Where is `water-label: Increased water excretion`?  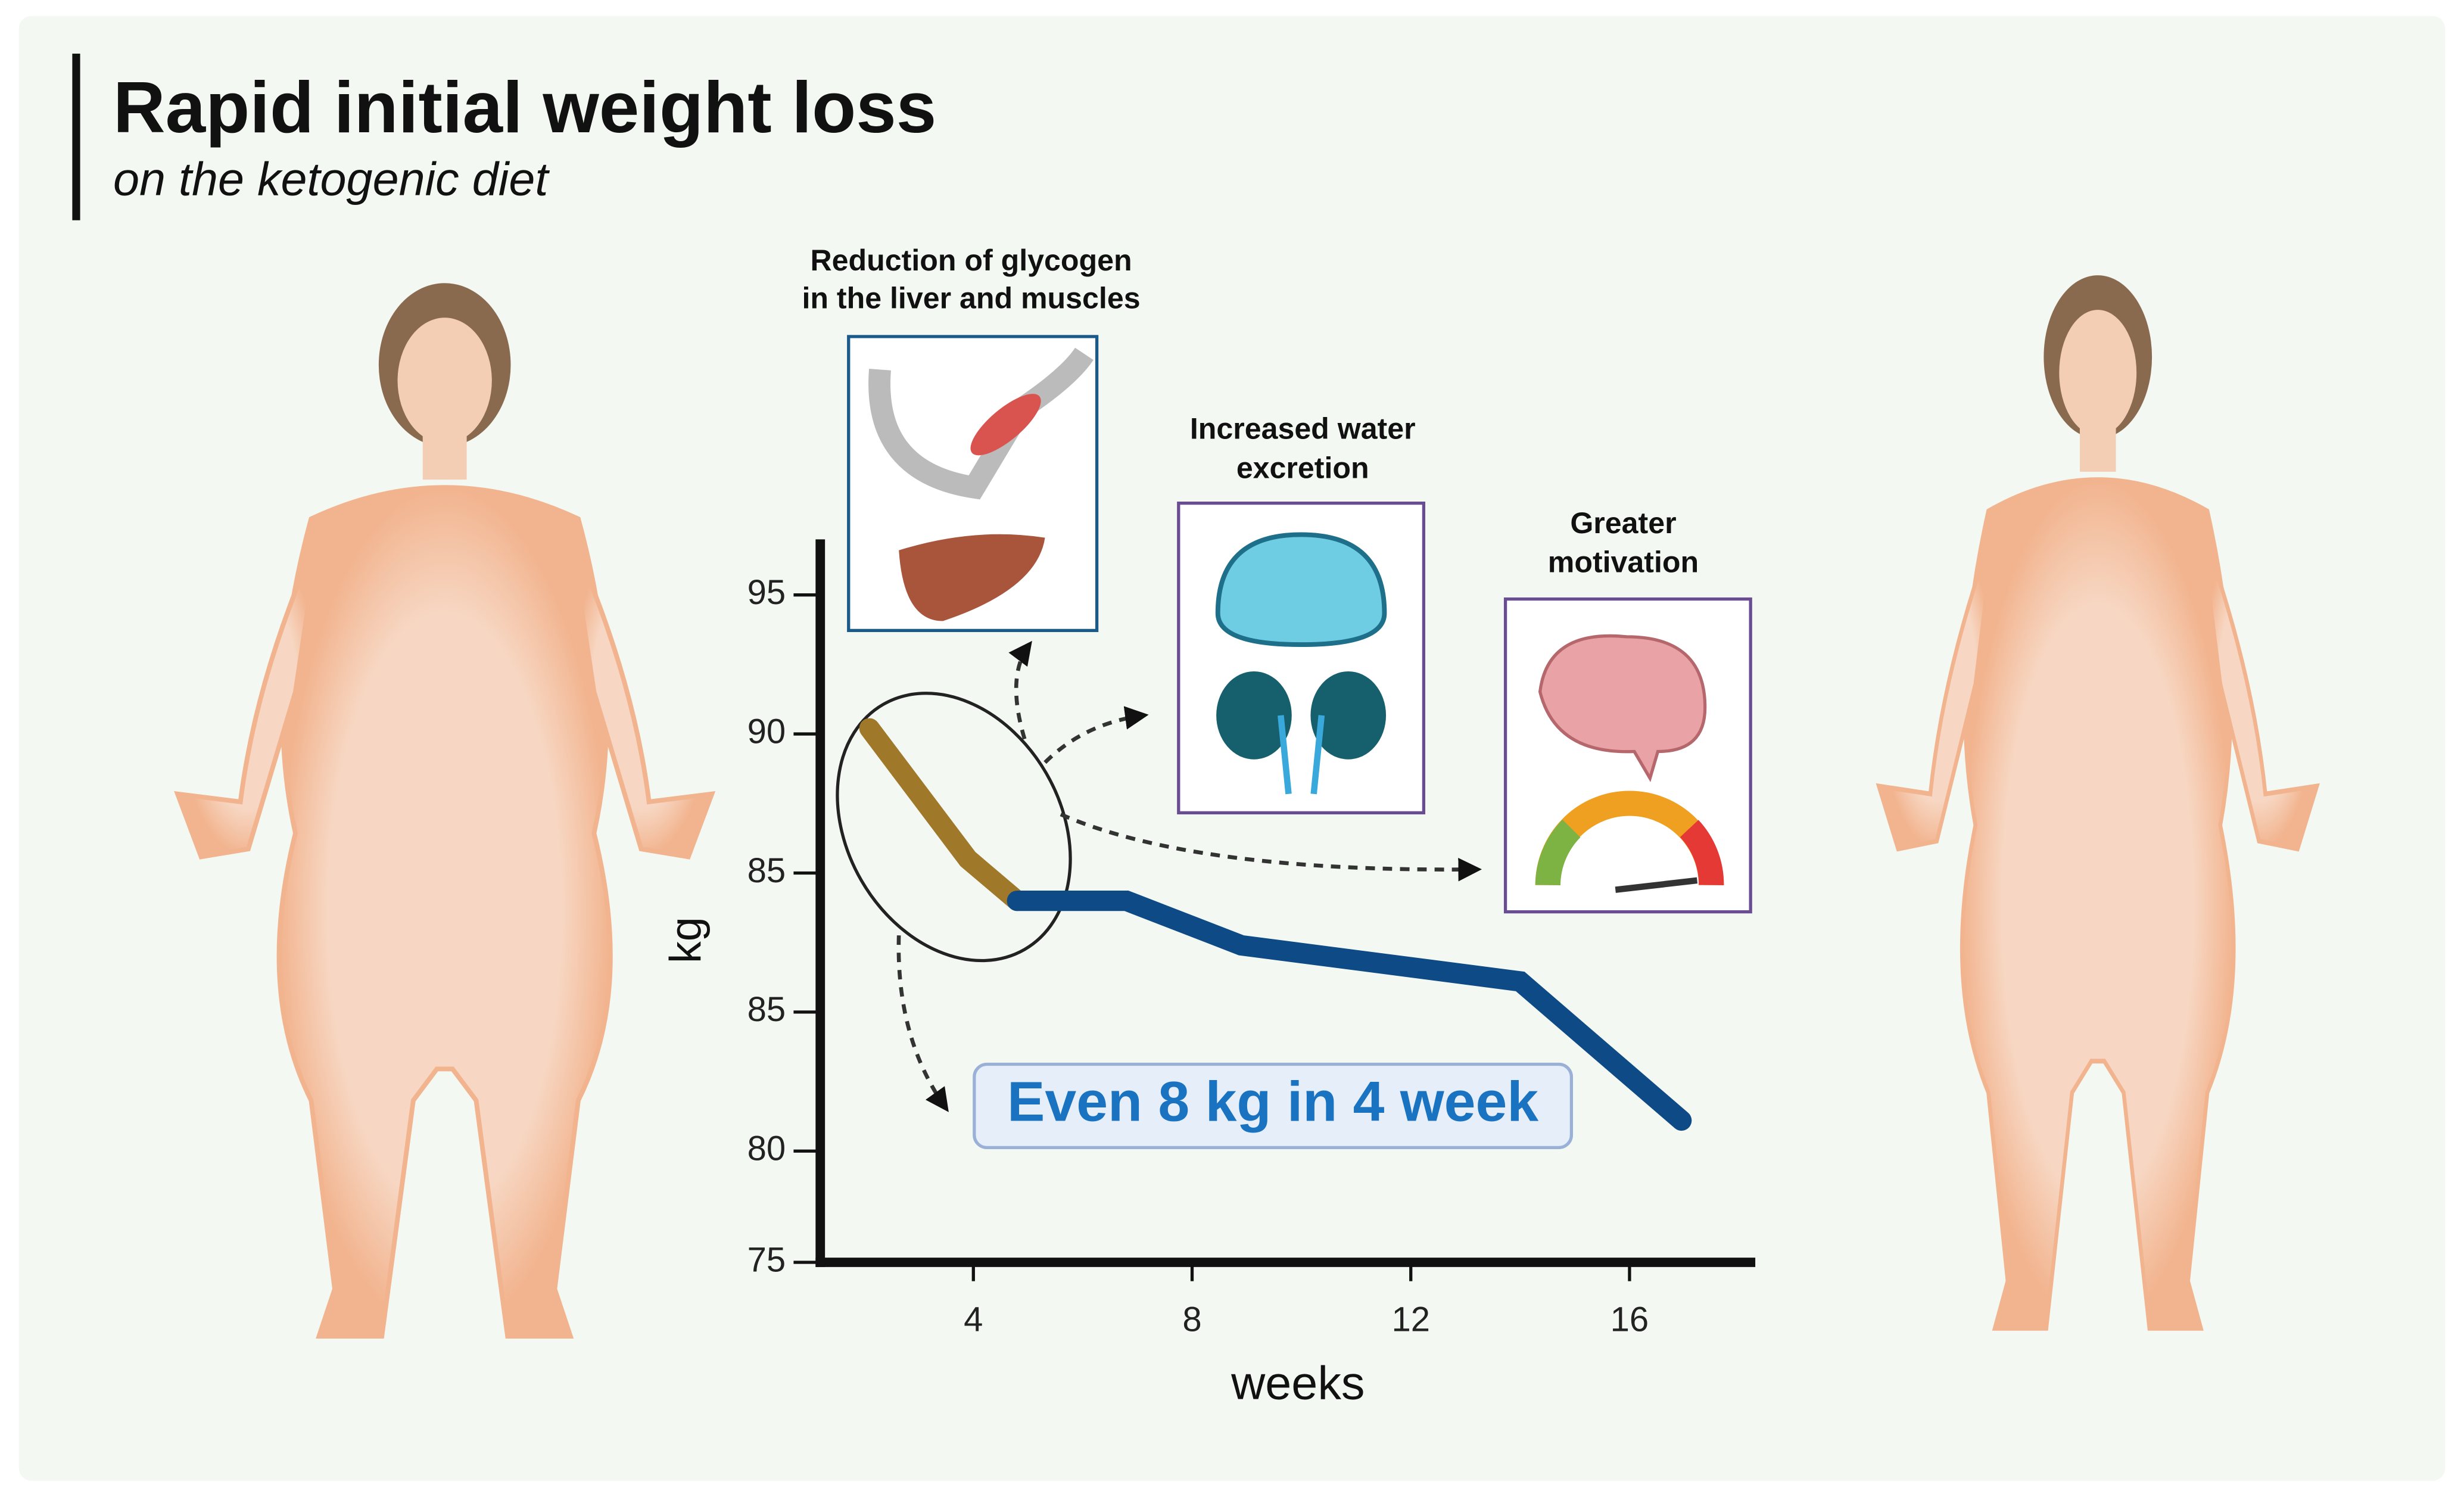
water-label: Increased water excretion is located at coordinates (1303, 448).